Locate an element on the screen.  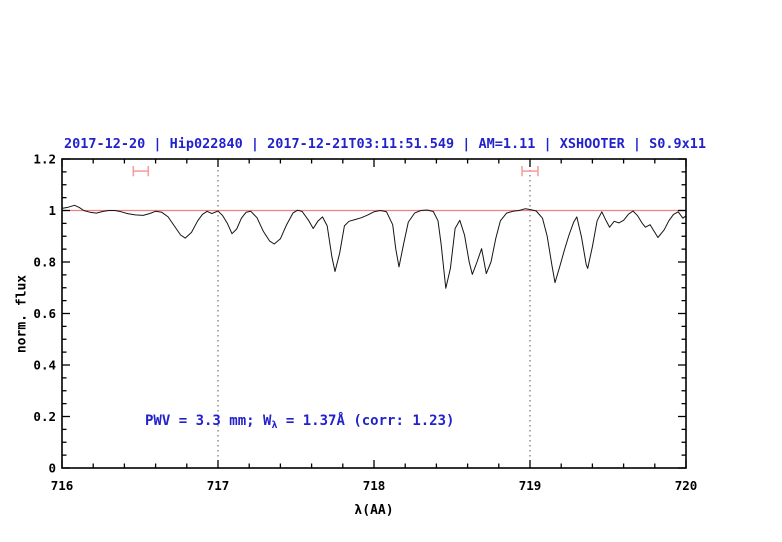
y-tick-label: 1 is located at coordinates (52, 210).